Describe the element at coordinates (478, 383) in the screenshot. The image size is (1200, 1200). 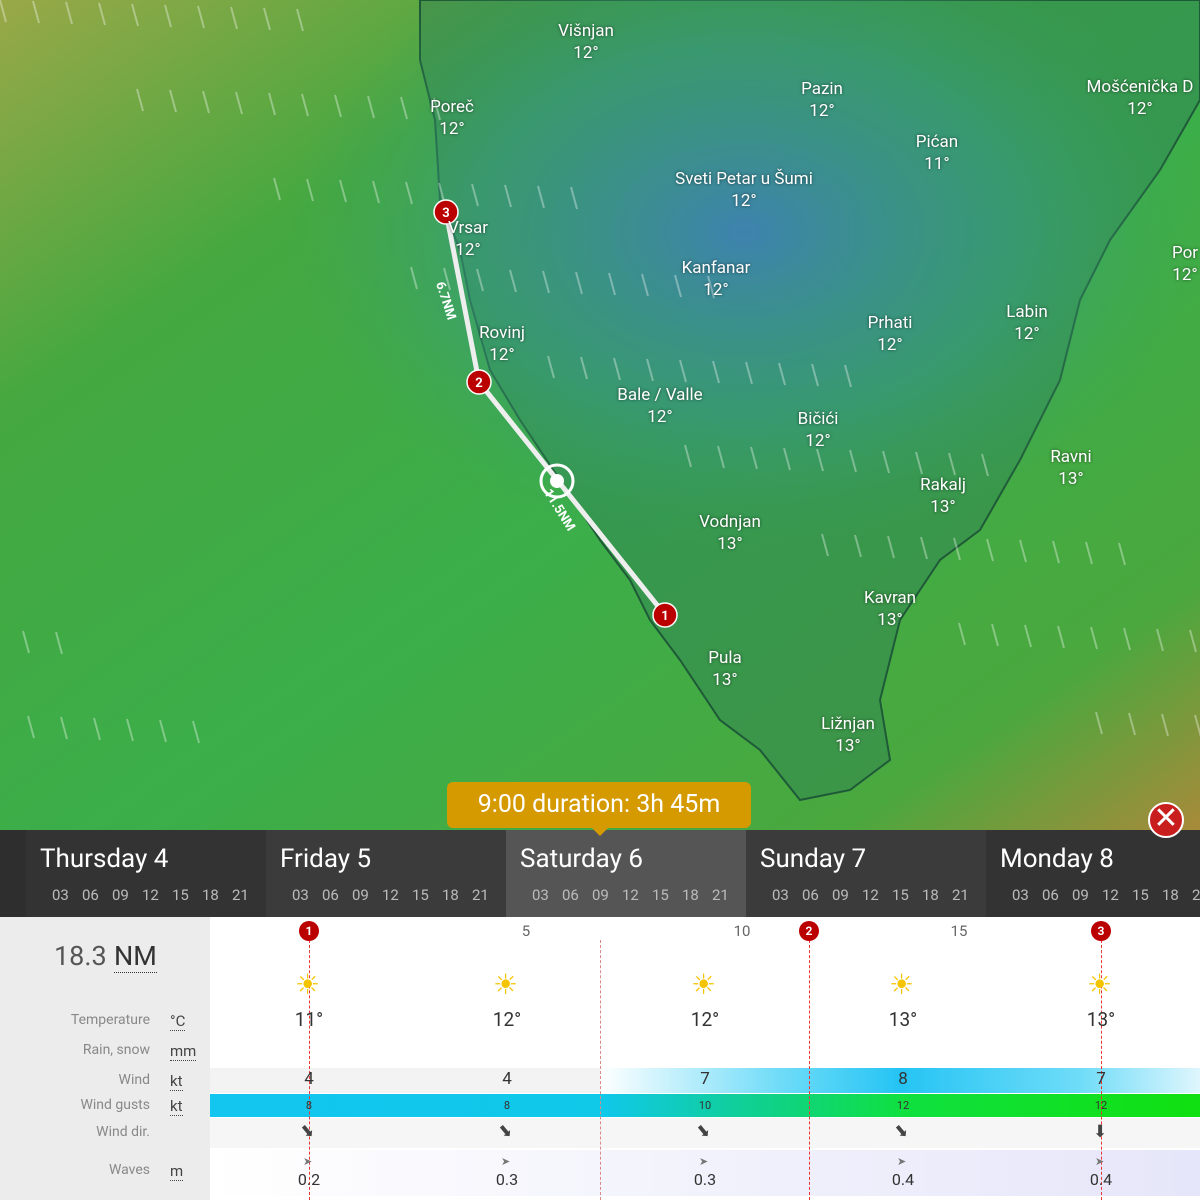
I see `waypoint-number: 2` at that location.